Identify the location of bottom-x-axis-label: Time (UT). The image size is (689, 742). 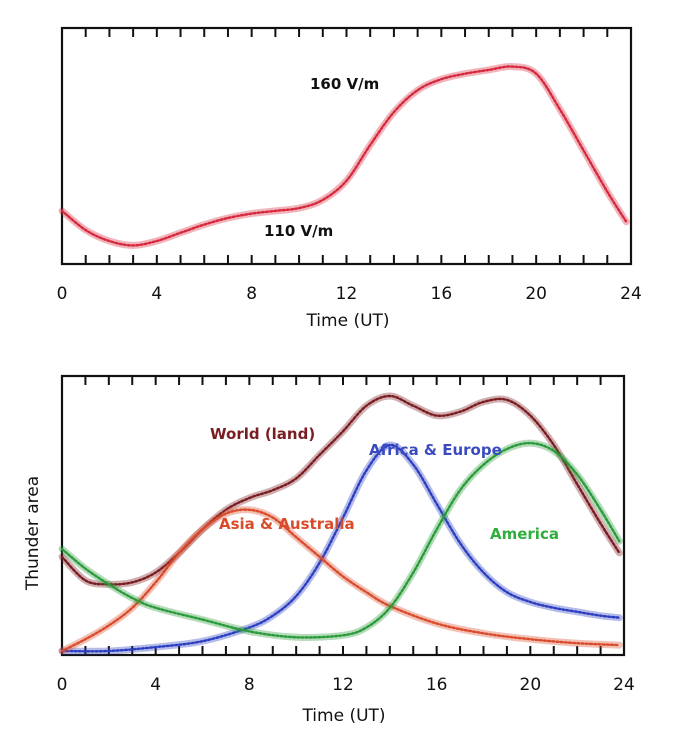
(343, 716).